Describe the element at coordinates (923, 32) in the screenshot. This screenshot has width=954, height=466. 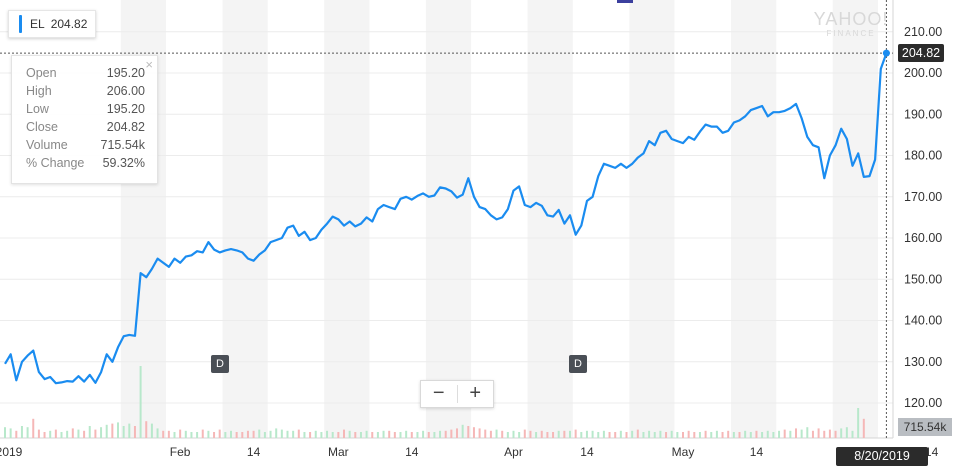
I see `y-tick-label: 210.00` at that location.